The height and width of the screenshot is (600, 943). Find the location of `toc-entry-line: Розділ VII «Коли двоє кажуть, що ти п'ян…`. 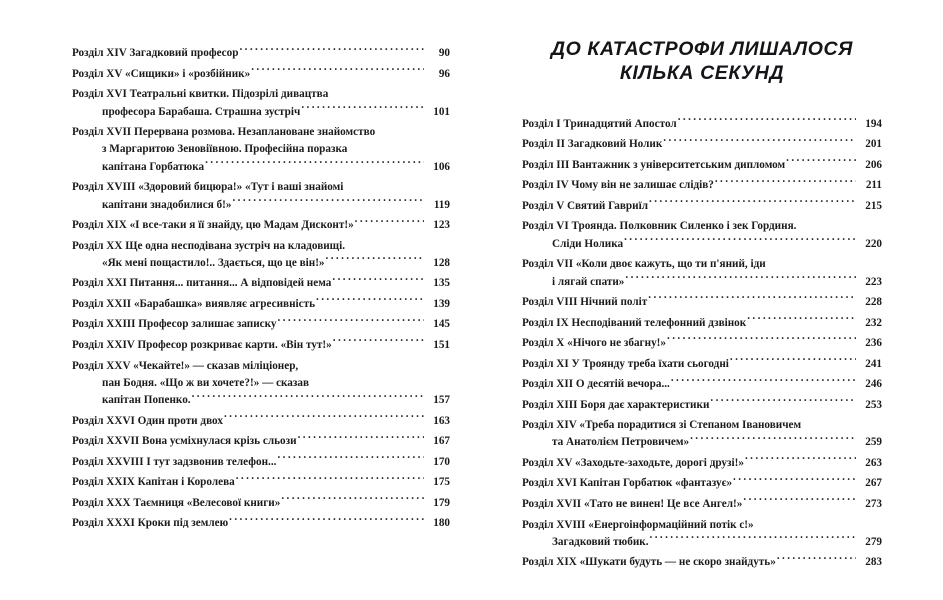

toc-entry-line: Розділ VII «Коли двоє кажуть, що ти п'ян… is located at coordinates (702, 264).